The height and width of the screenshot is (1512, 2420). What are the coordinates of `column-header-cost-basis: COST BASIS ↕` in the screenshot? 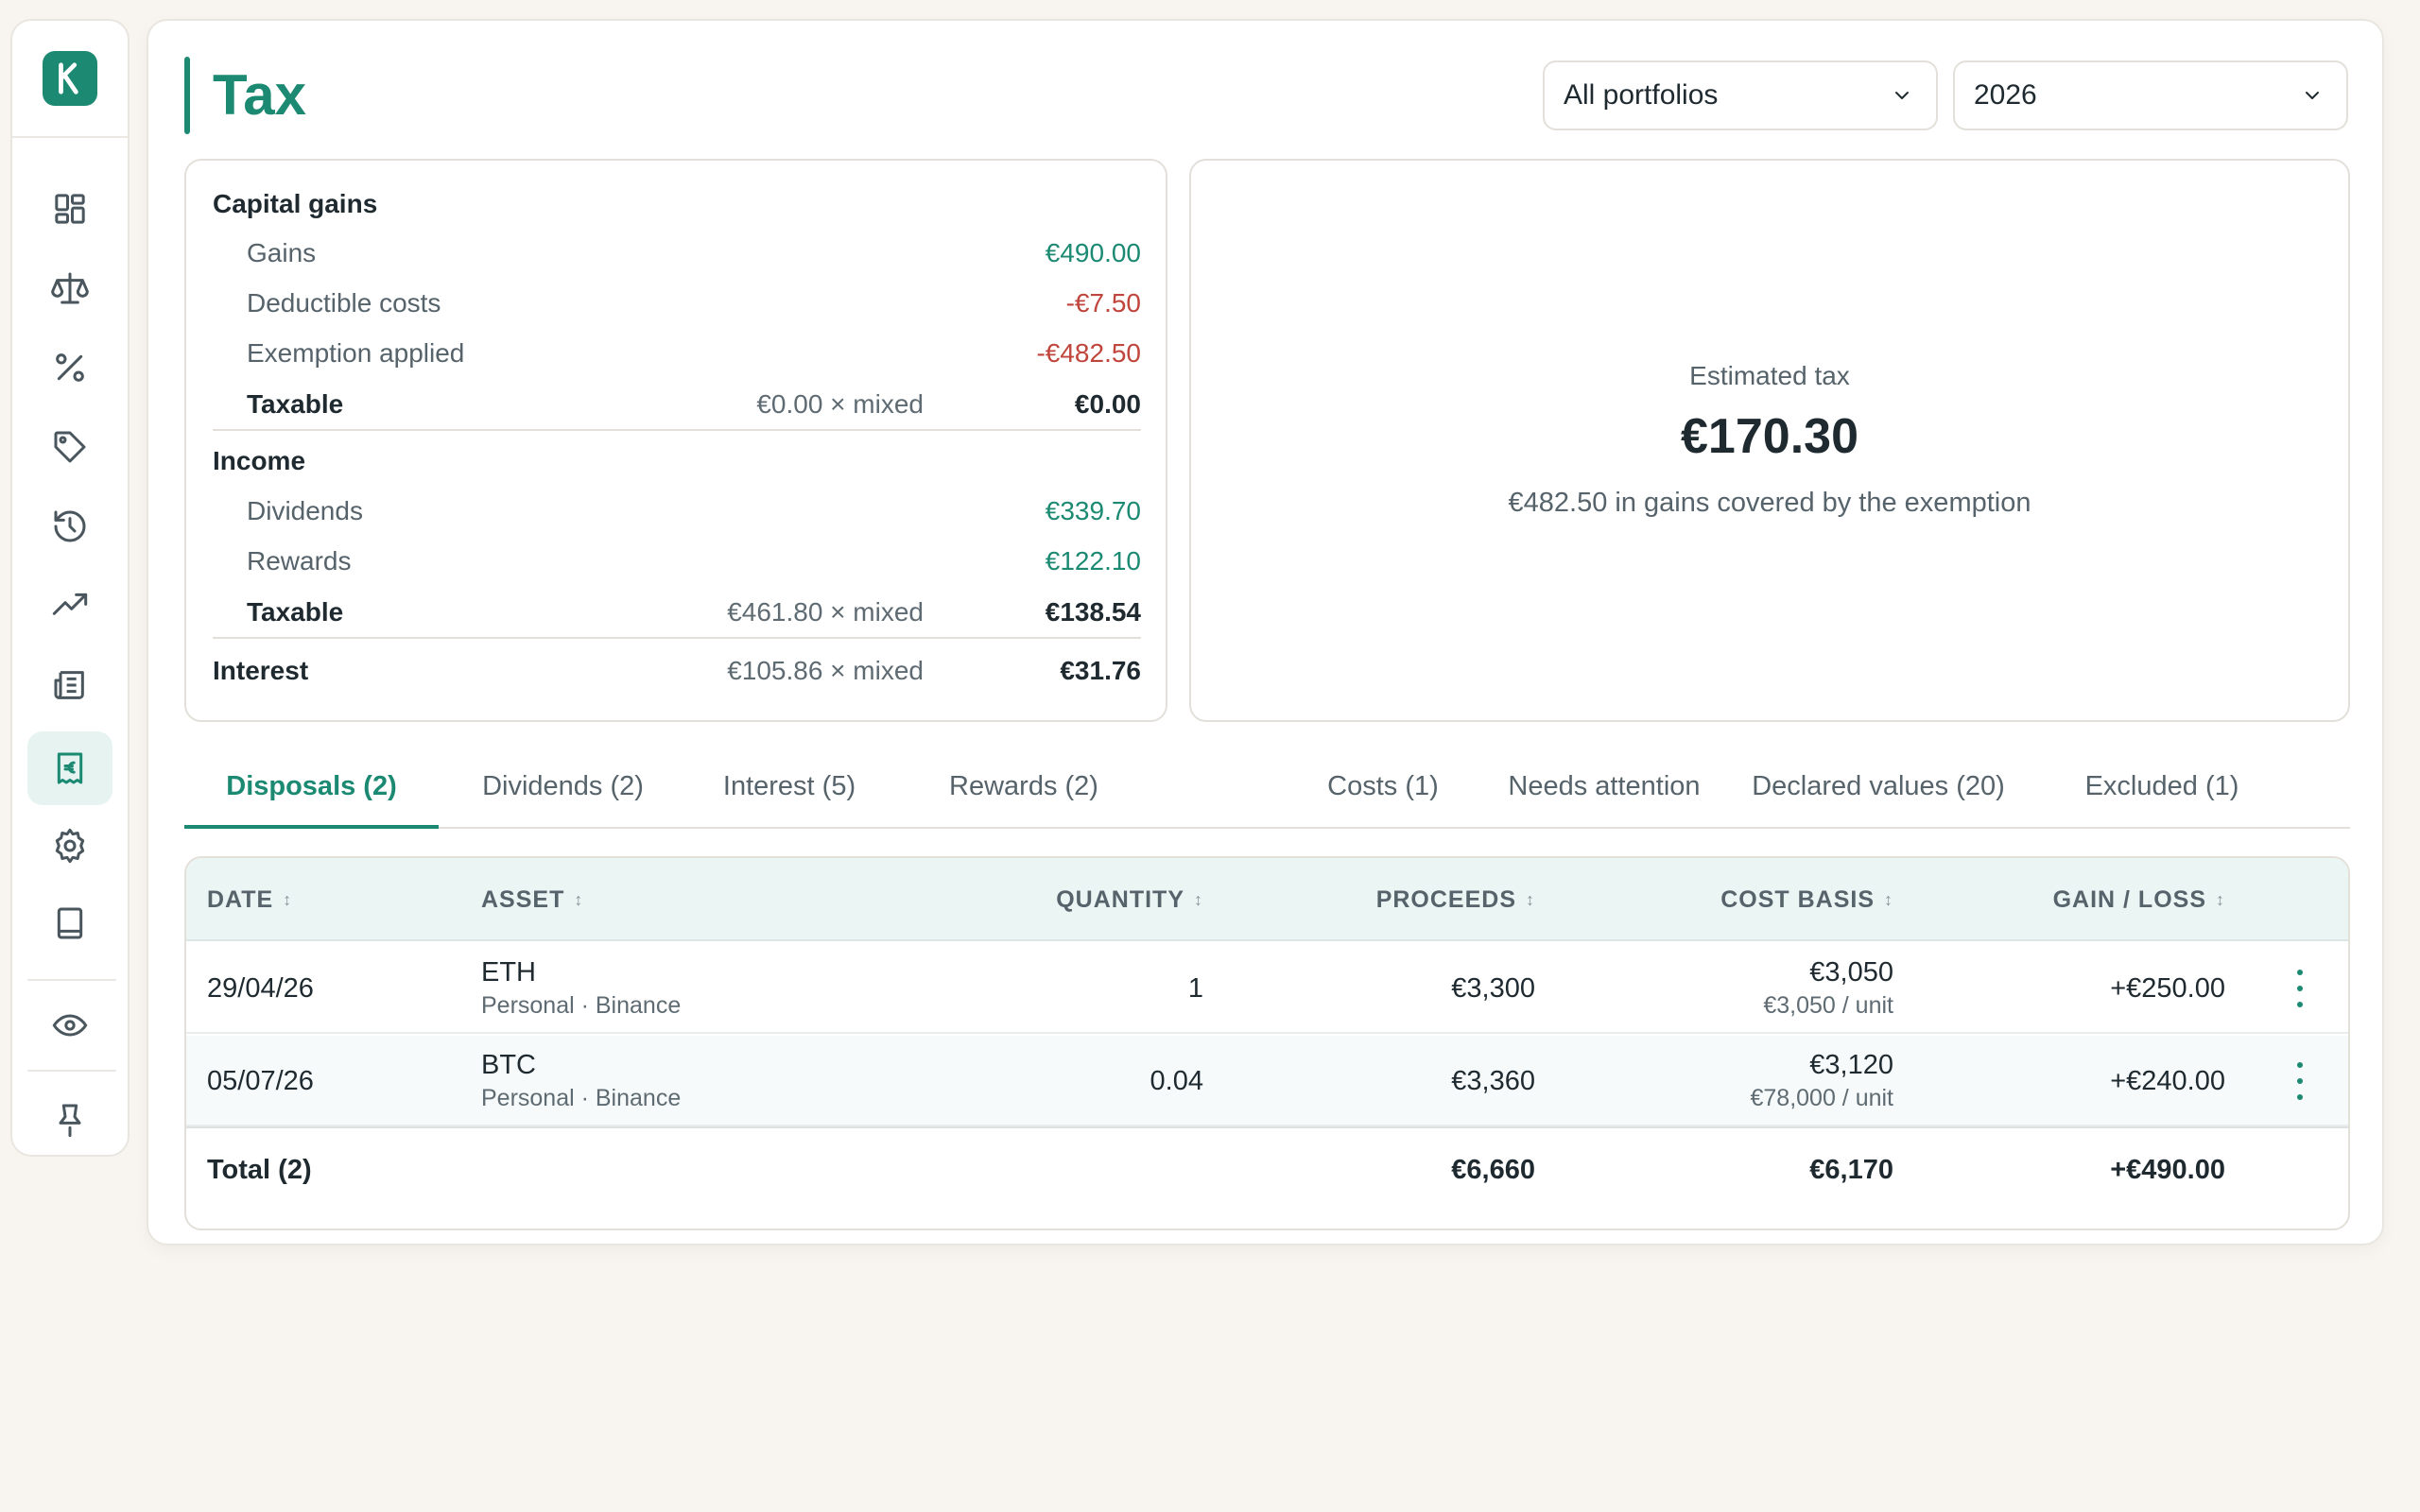 It's located at (1807, 899).